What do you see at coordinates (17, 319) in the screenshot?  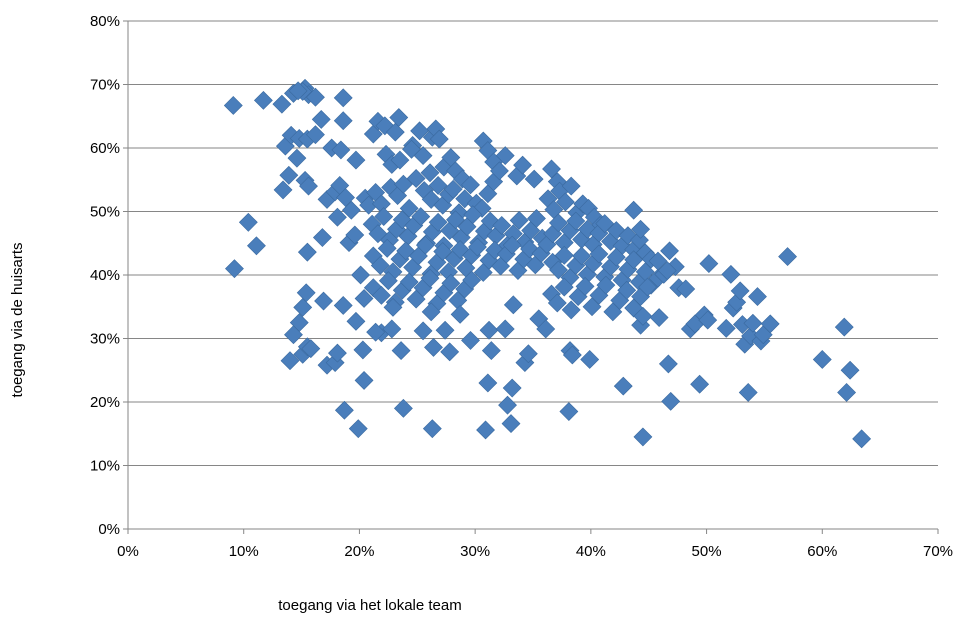 I see `y-axis-title: toegang via de huisarts` at bounding box center [17, 319].